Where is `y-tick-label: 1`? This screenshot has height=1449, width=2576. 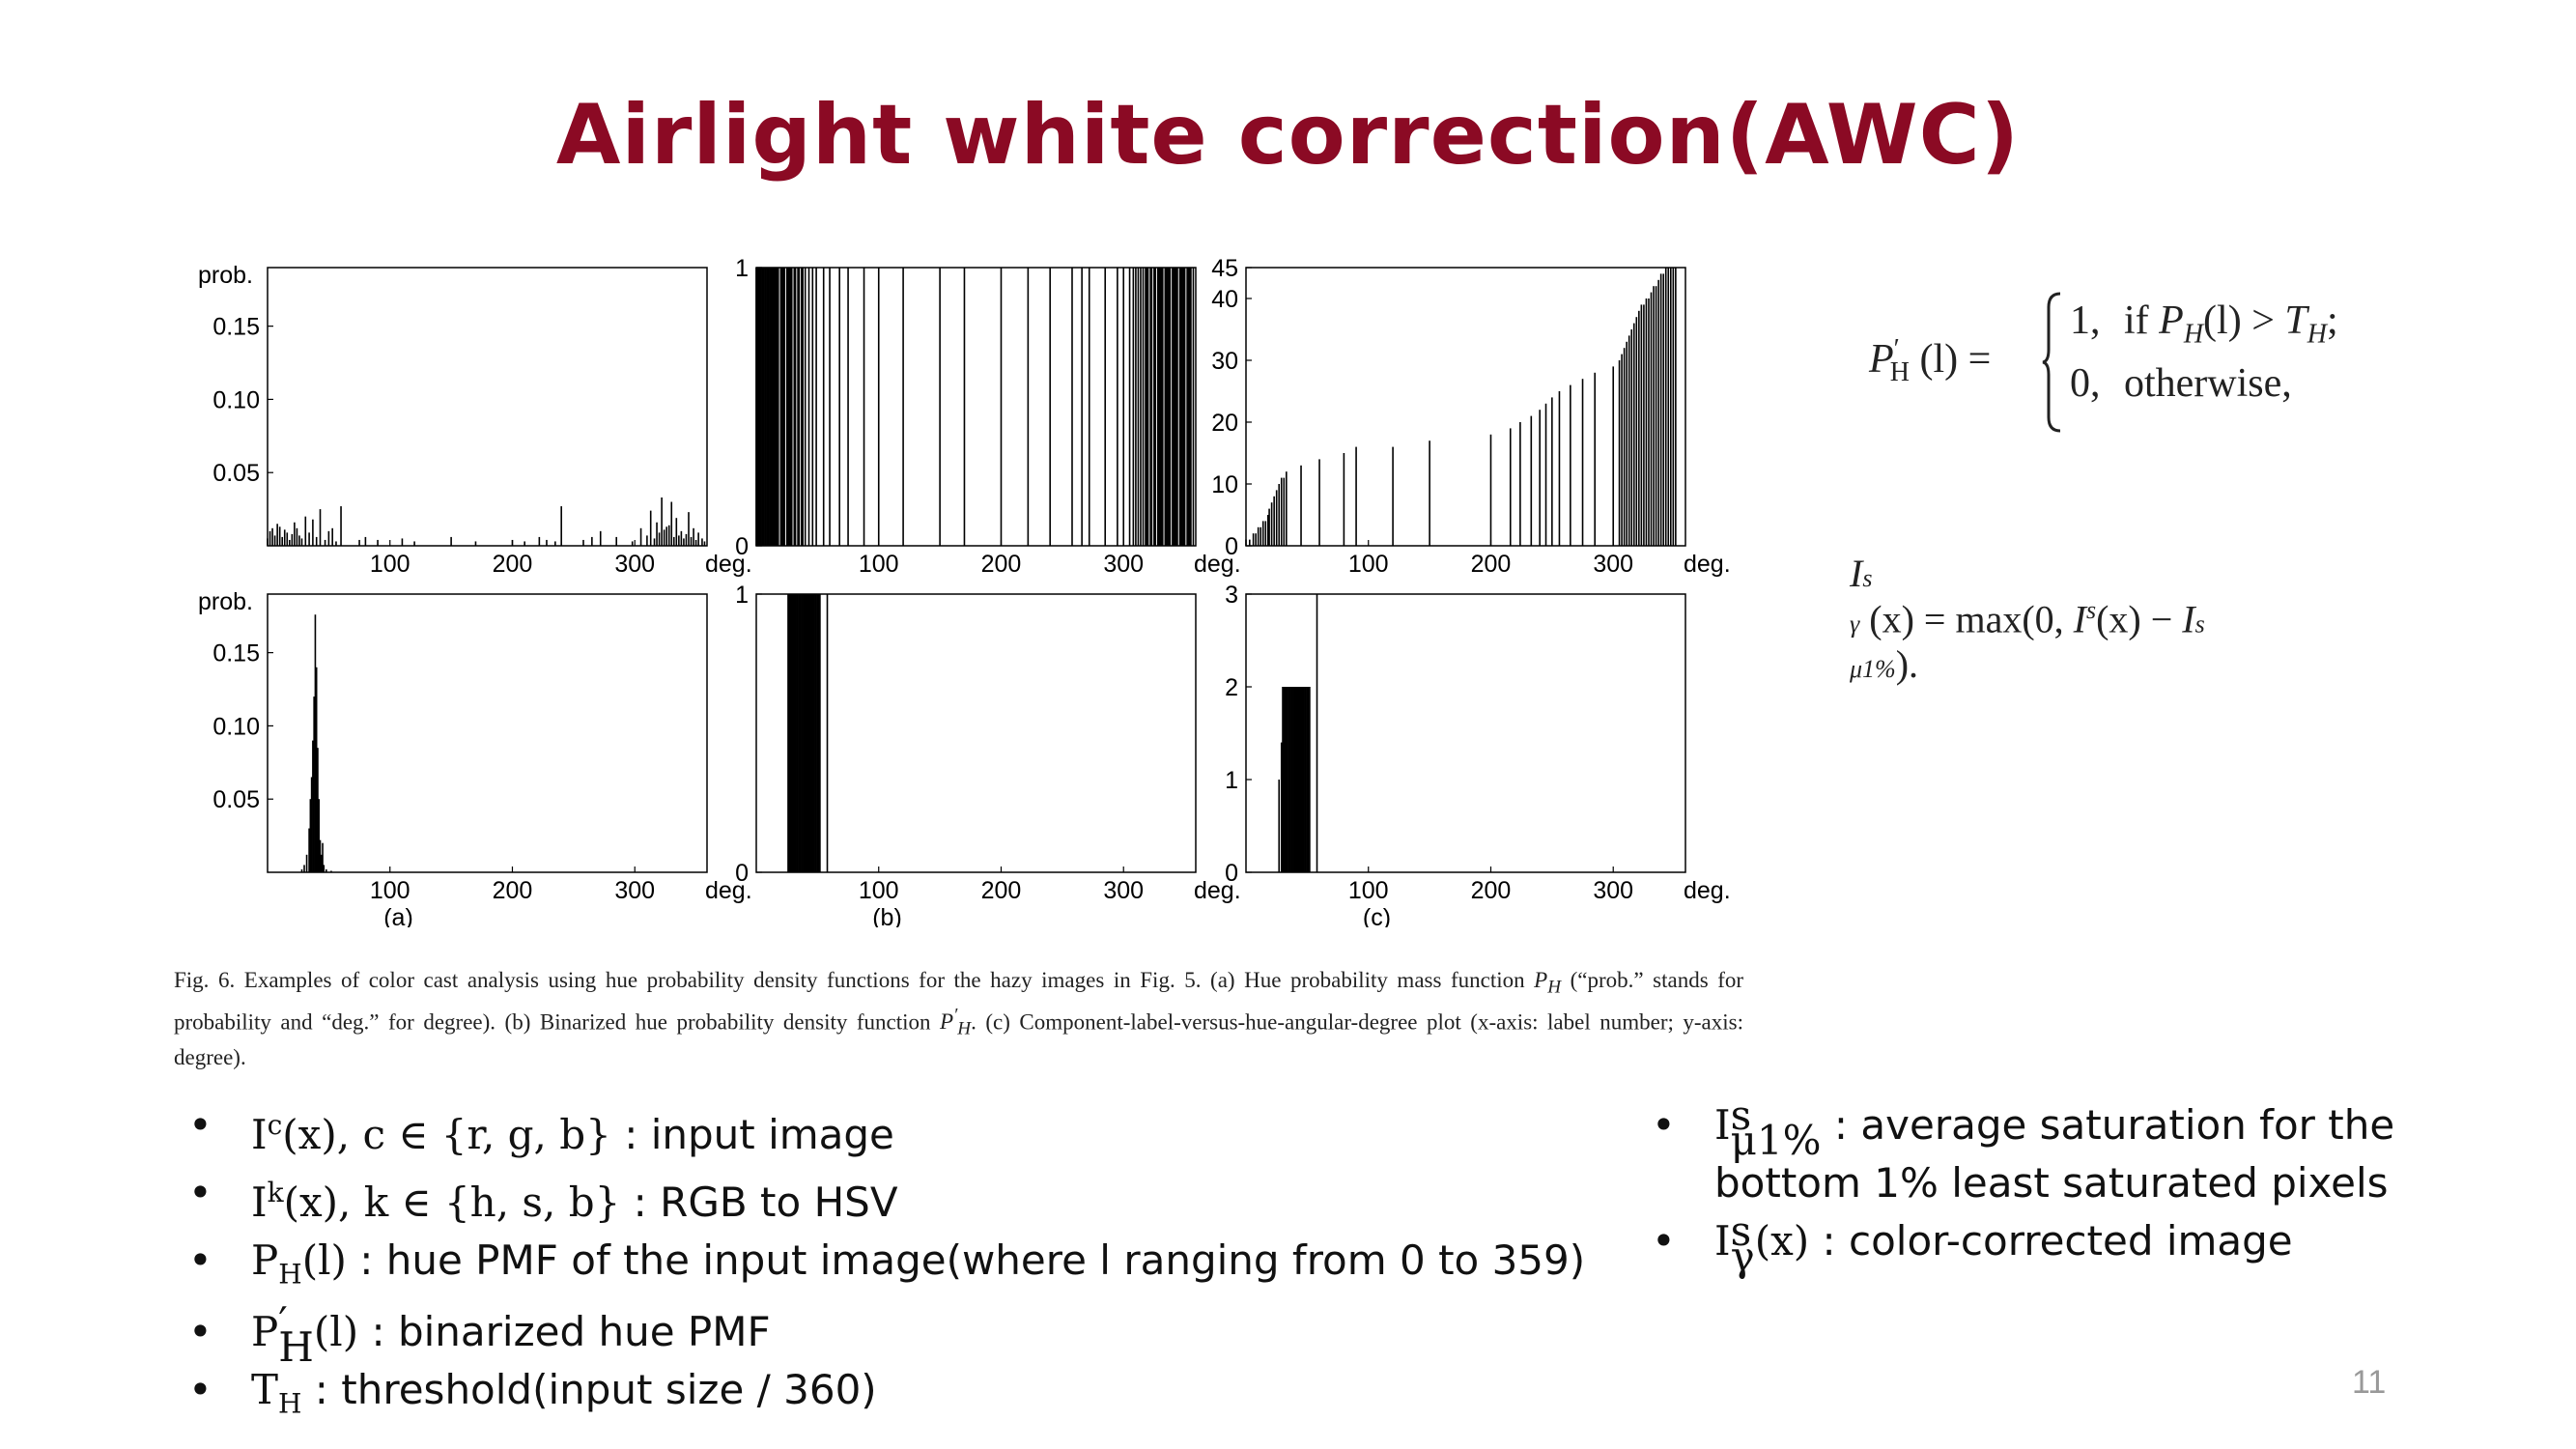 y-tick-label: 1 is located at coordinates (1231, 780).